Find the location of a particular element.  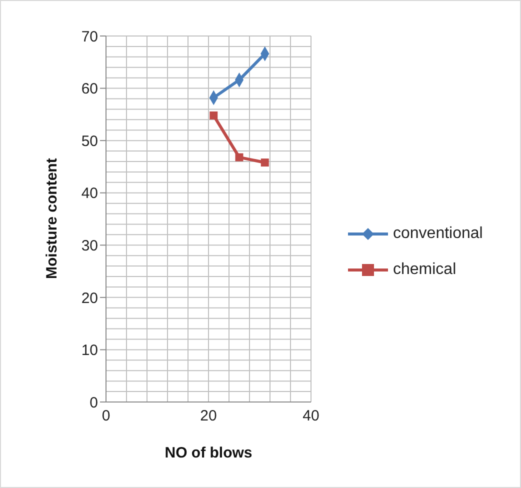

y-tick-label: 20 is located at coordinates (89, 298).